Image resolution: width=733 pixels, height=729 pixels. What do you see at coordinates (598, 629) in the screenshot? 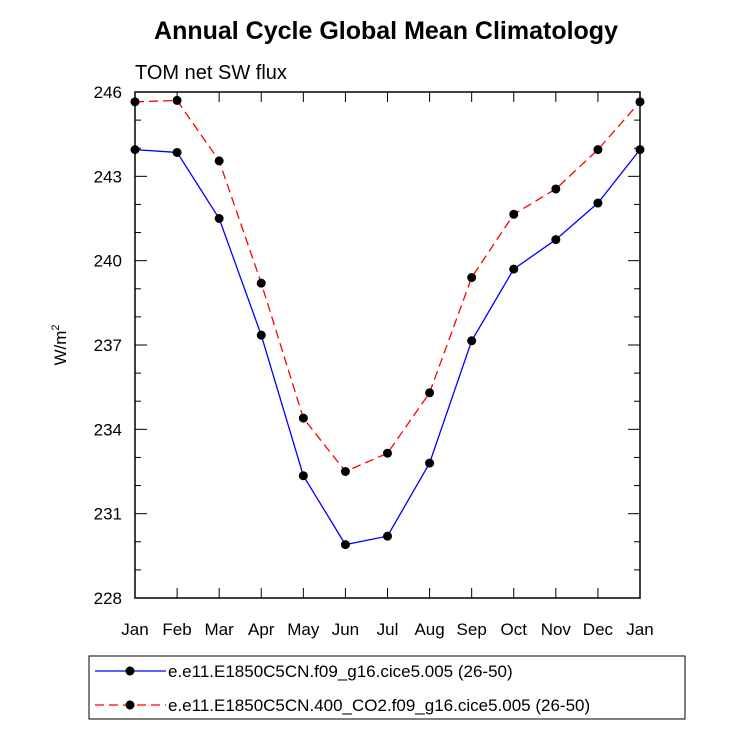
I see `x-tick-label: Dec` at bounding box center [598, 629].